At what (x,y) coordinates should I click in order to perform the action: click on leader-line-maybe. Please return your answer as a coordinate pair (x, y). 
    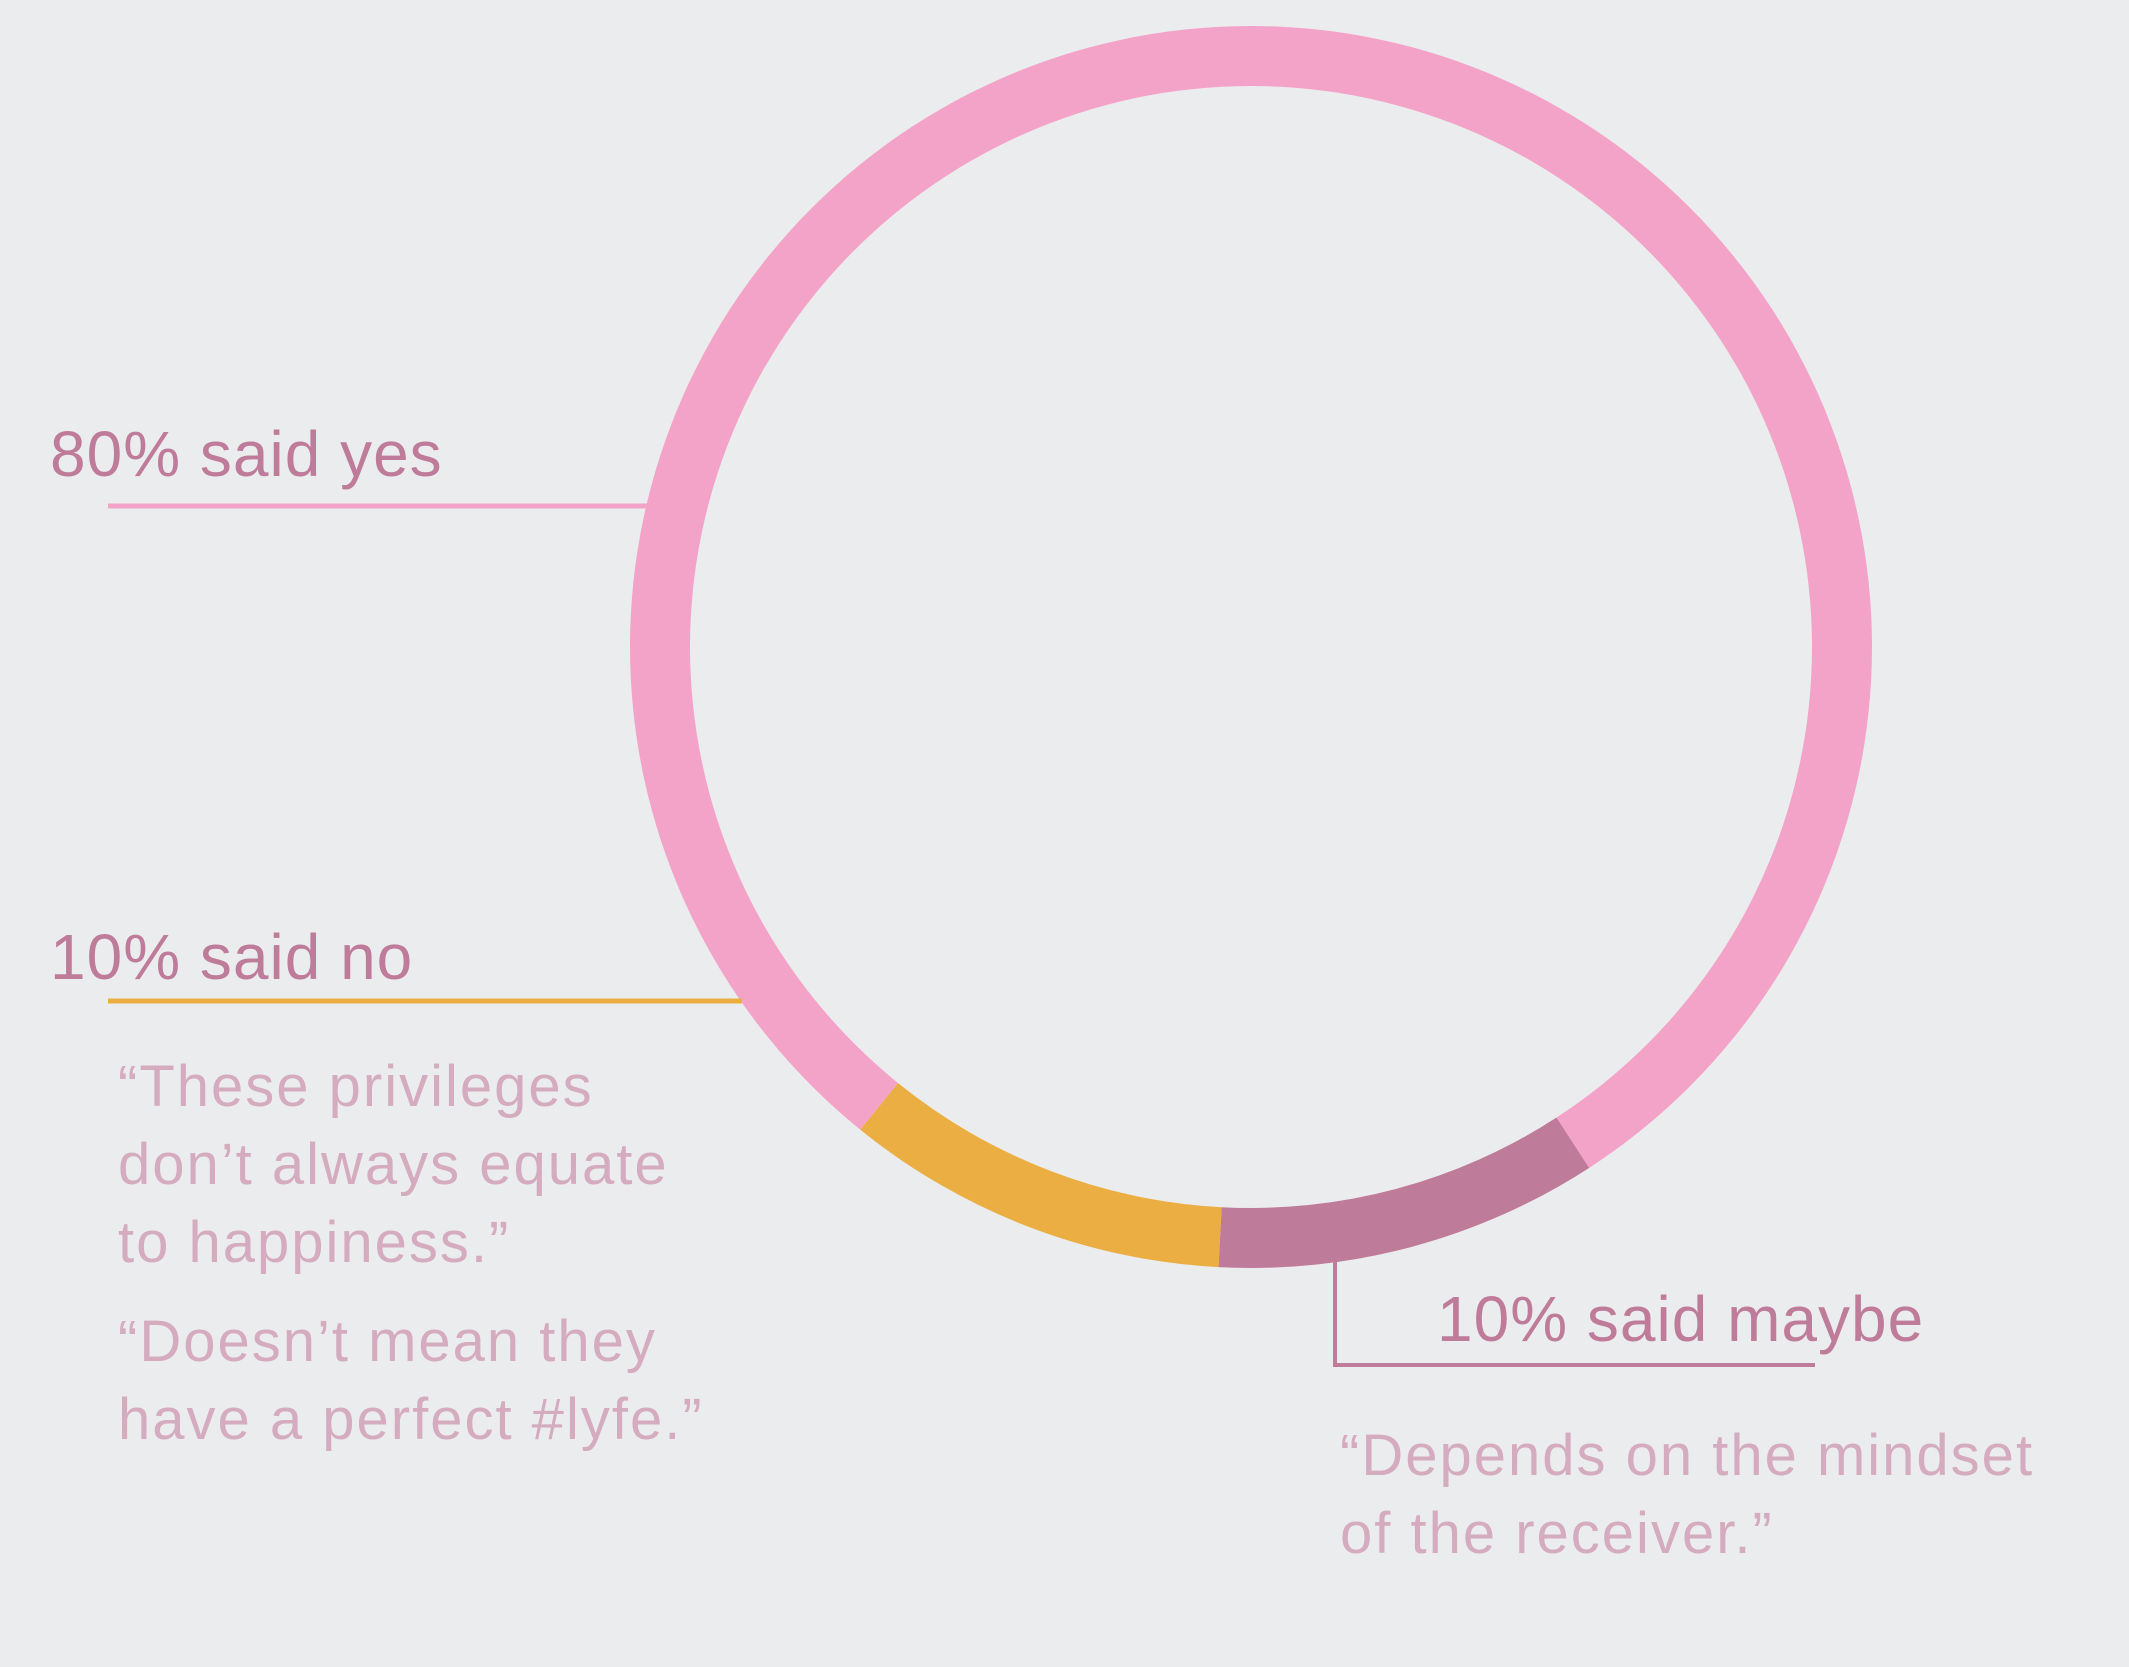
    Looking at the image, I should click on (1574, 1314).